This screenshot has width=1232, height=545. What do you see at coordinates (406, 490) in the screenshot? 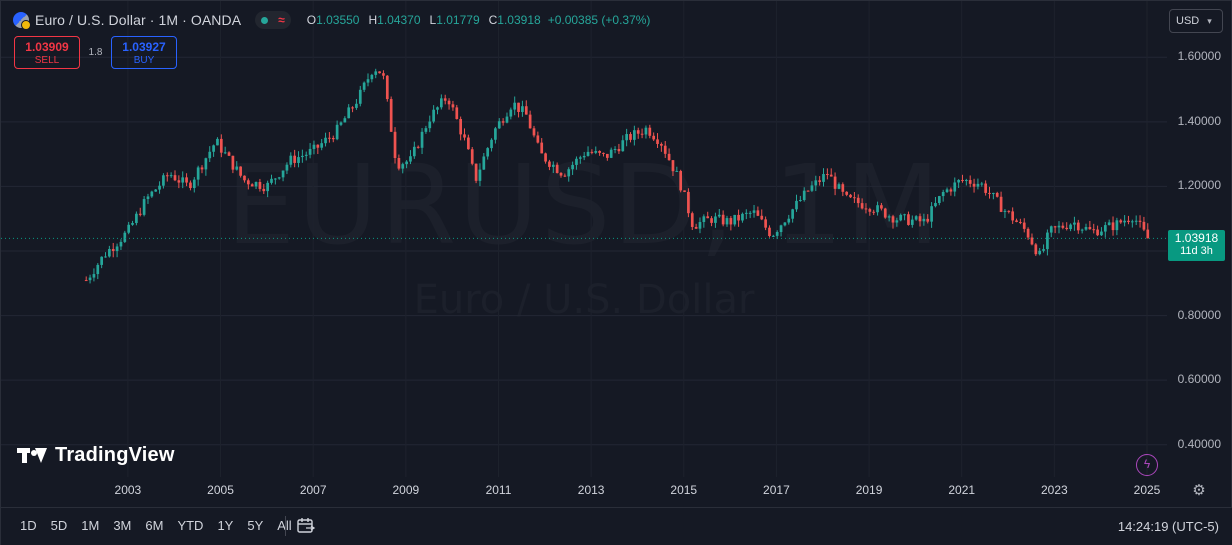
I see `time-tick-label: 2009` at bounding box center [406, 490].